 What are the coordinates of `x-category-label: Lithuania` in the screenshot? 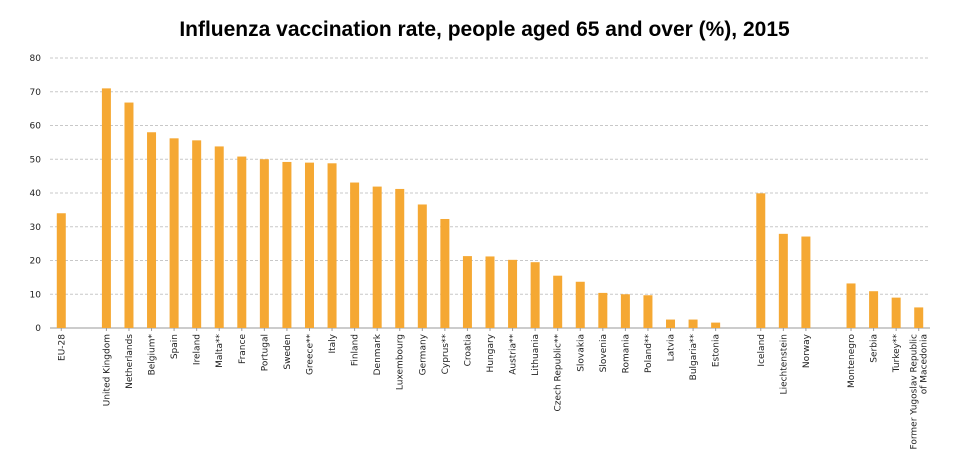 It's located at (536, 355).